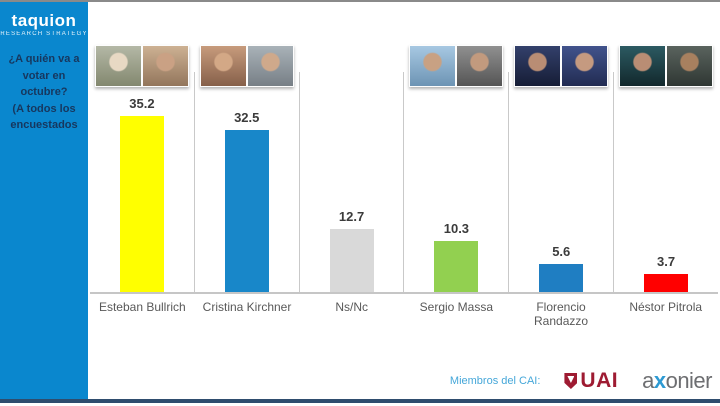 This screenshot has height=406, width=720. Describe the element at coordinates (455, 168) in the screenshot. I see `chart-column: 10.3` at that location.